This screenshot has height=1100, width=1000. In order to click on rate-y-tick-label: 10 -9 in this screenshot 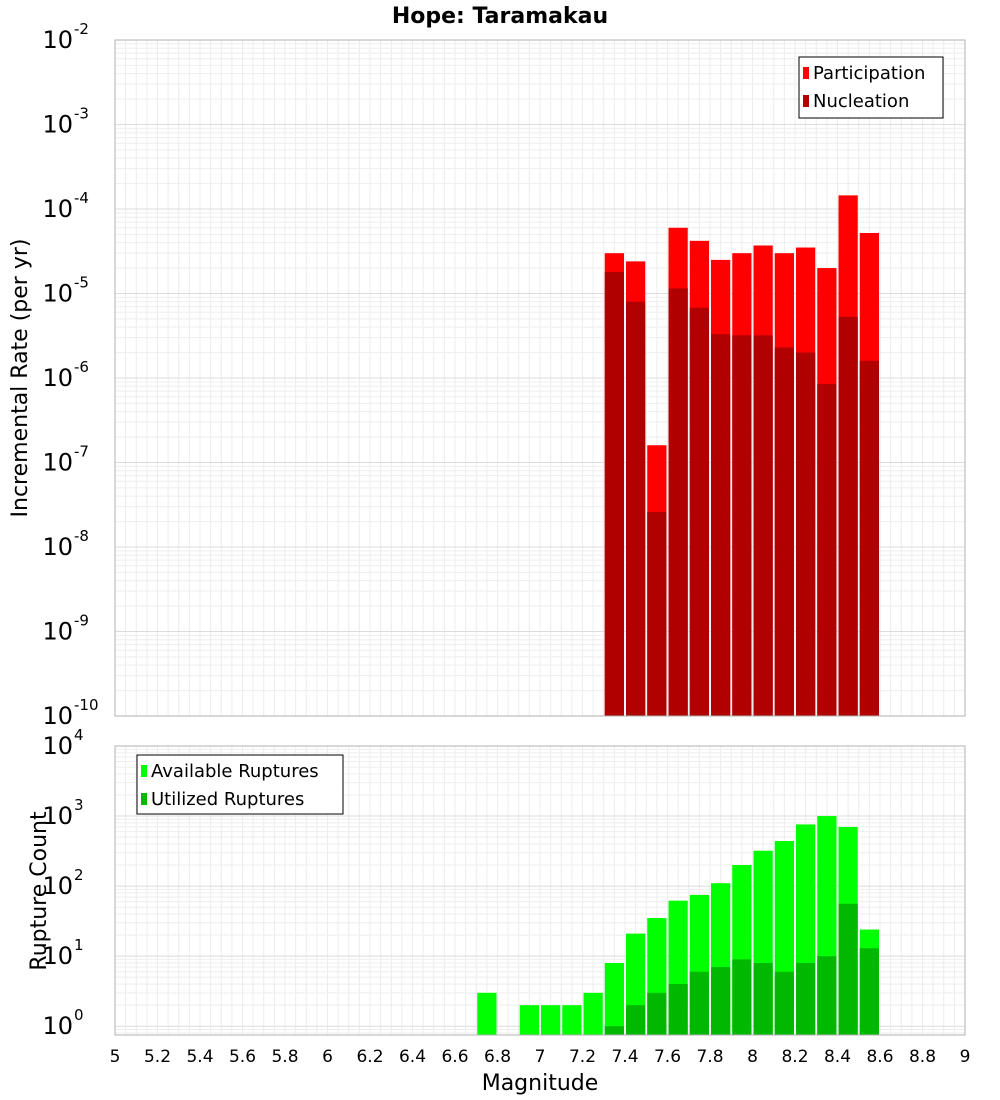, I will do `click(65, 629)`.